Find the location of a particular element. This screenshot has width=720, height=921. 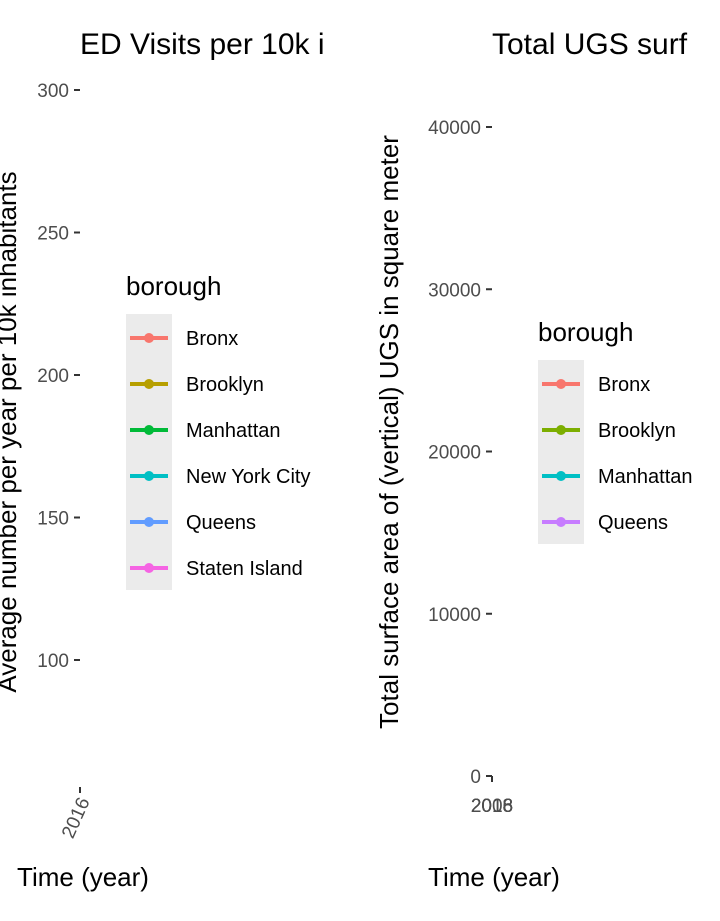

y-axis: 0 10000 20000 30000 40000 is located at coordinates (460, 453).